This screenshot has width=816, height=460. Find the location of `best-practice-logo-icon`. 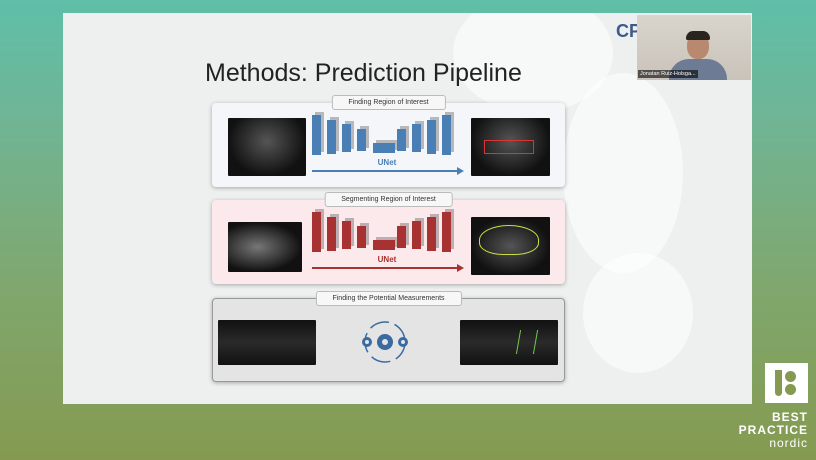

best-practice-logo-icon is located at coordinates (786, 383).